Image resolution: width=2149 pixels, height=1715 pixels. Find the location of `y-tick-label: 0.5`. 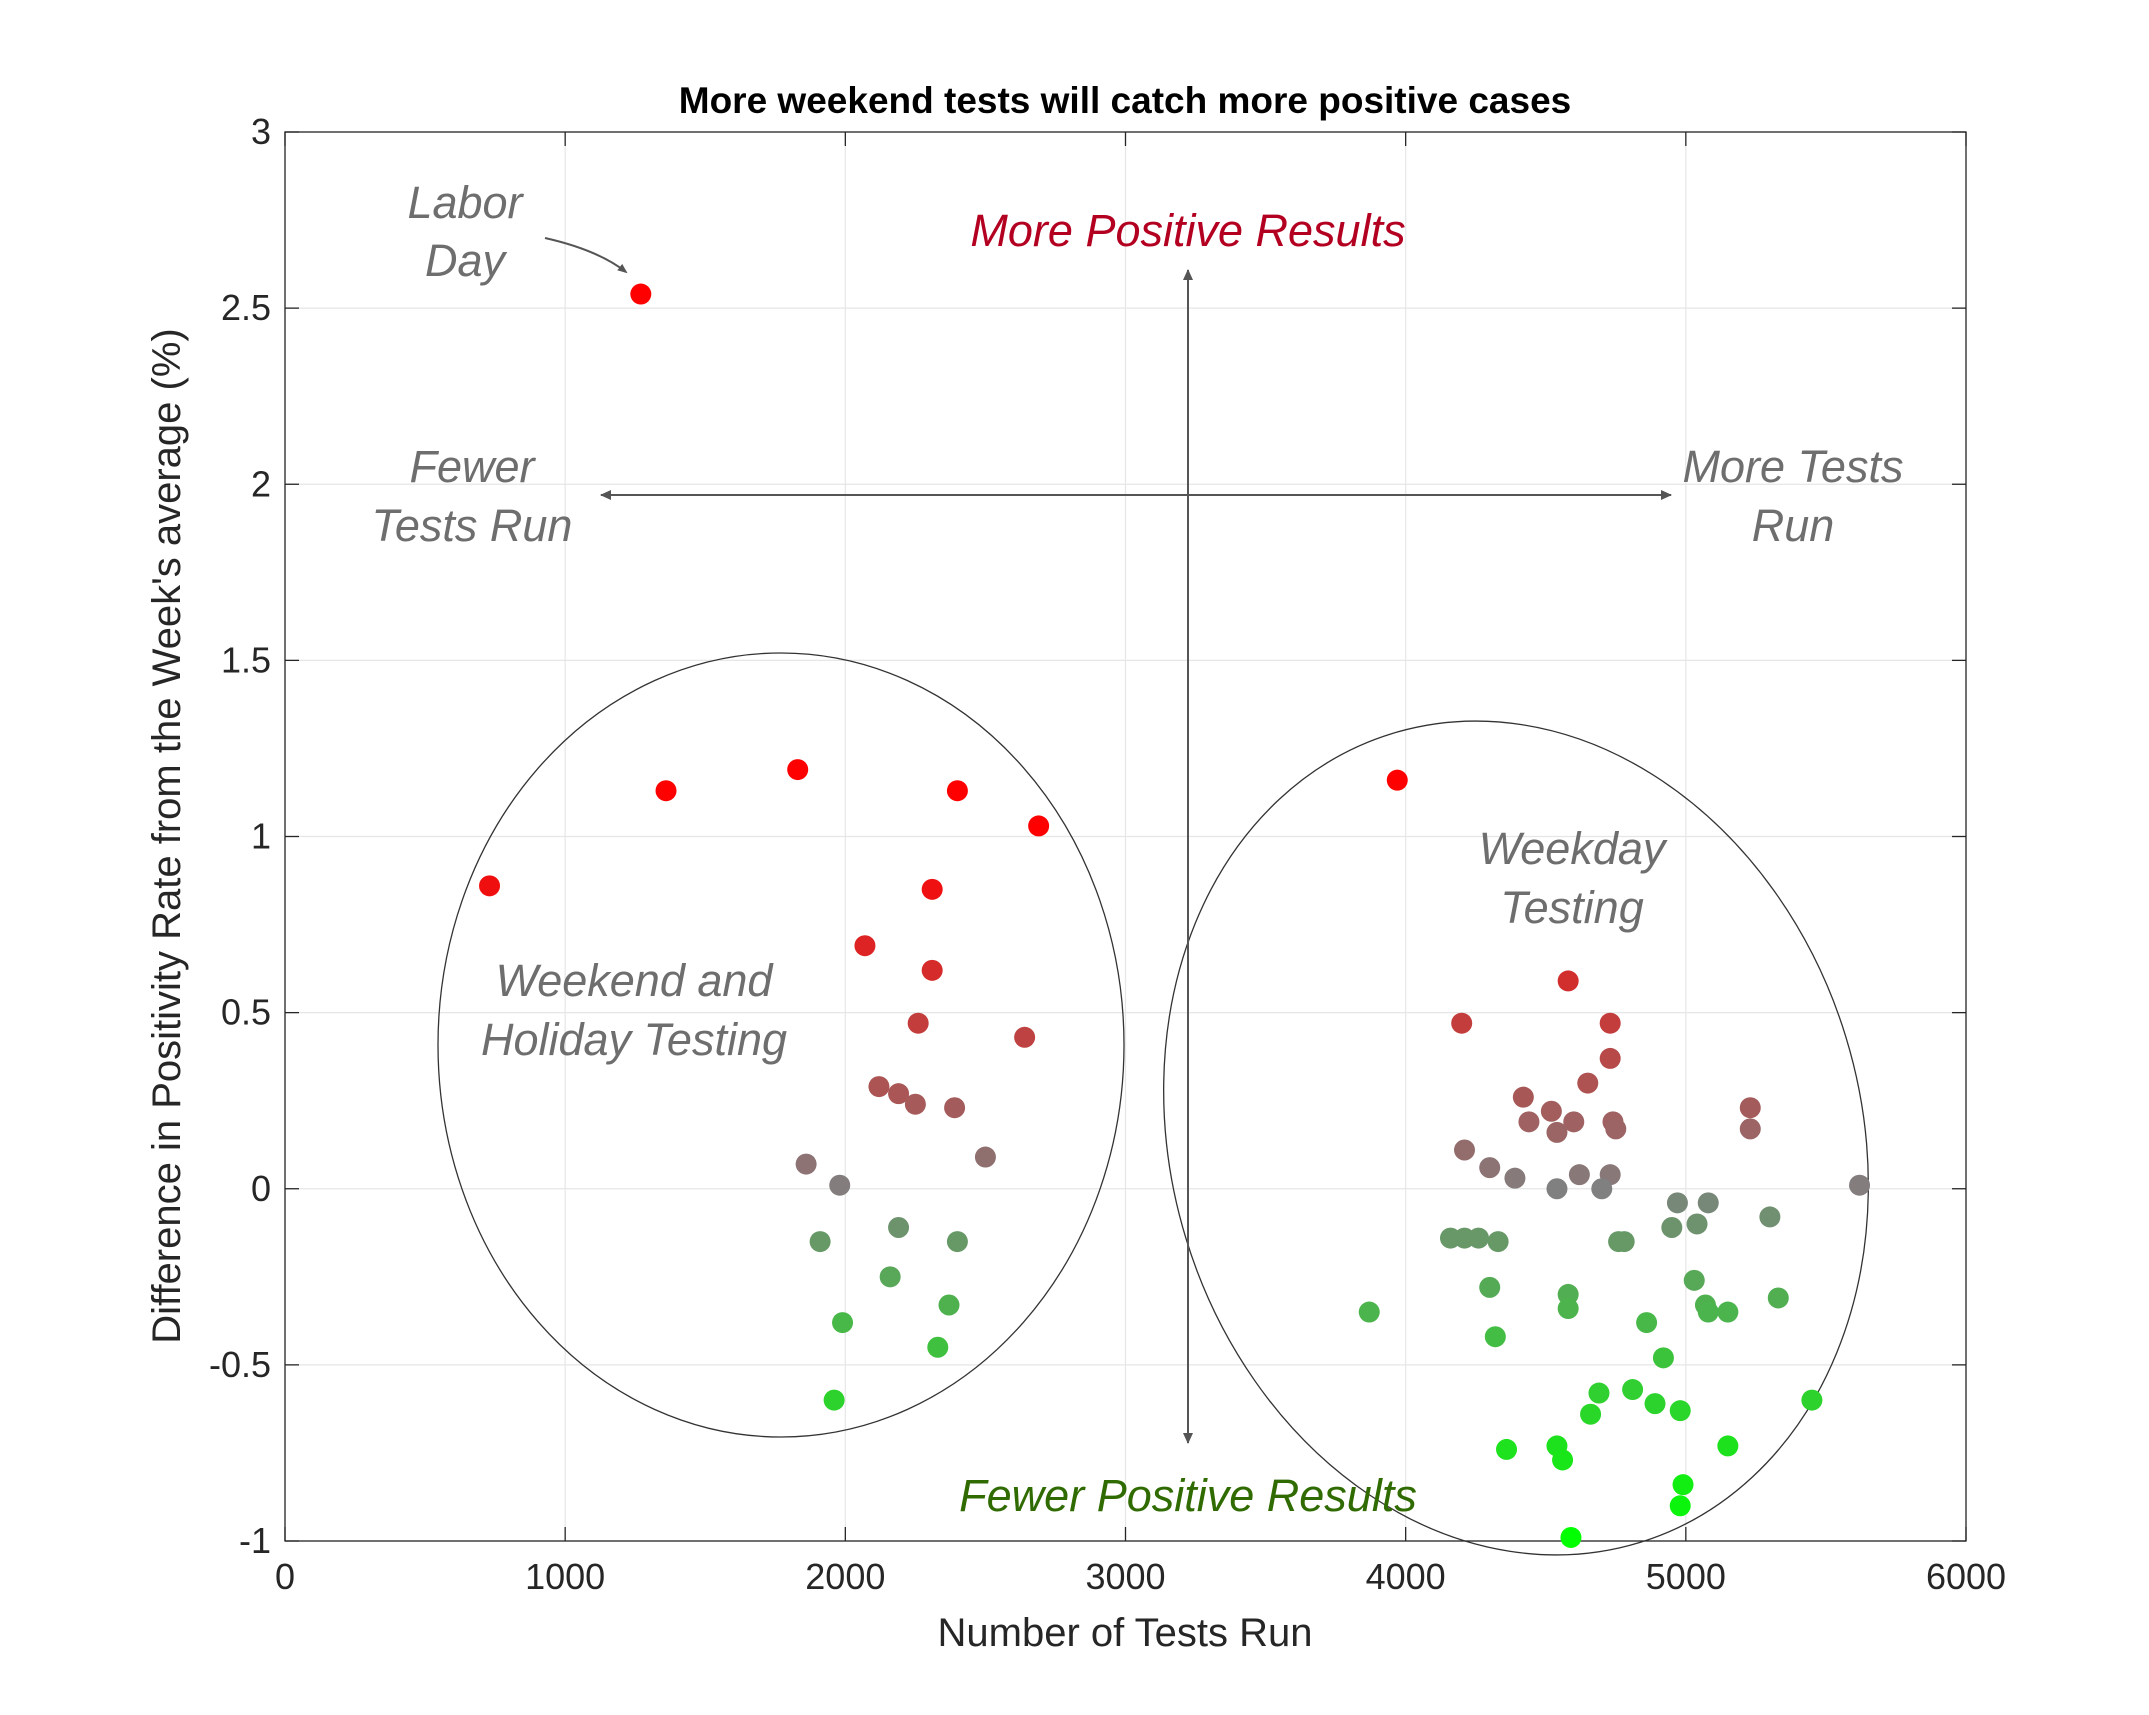

y-tick-label: 0.5 is located at coordinates (246, 1012).